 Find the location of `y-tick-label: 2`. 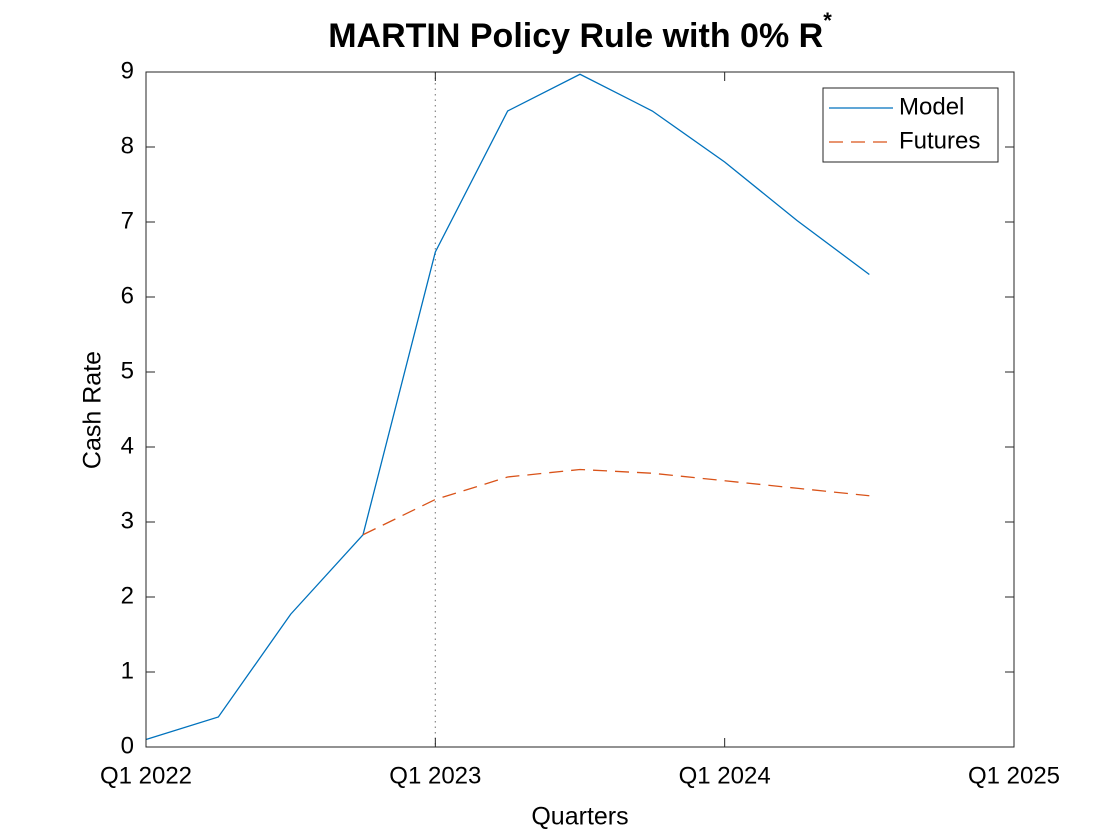

y-tick-label: 2 is located at coordinates (127, 595).